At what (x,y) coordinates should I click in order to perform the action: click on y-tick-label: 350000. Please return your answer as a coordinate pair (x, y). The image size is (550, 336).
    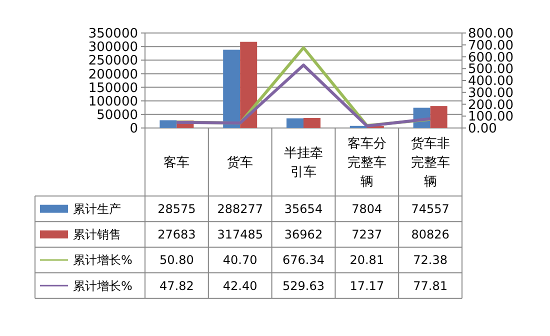
    Looking at the image, I should click on (113, 34).